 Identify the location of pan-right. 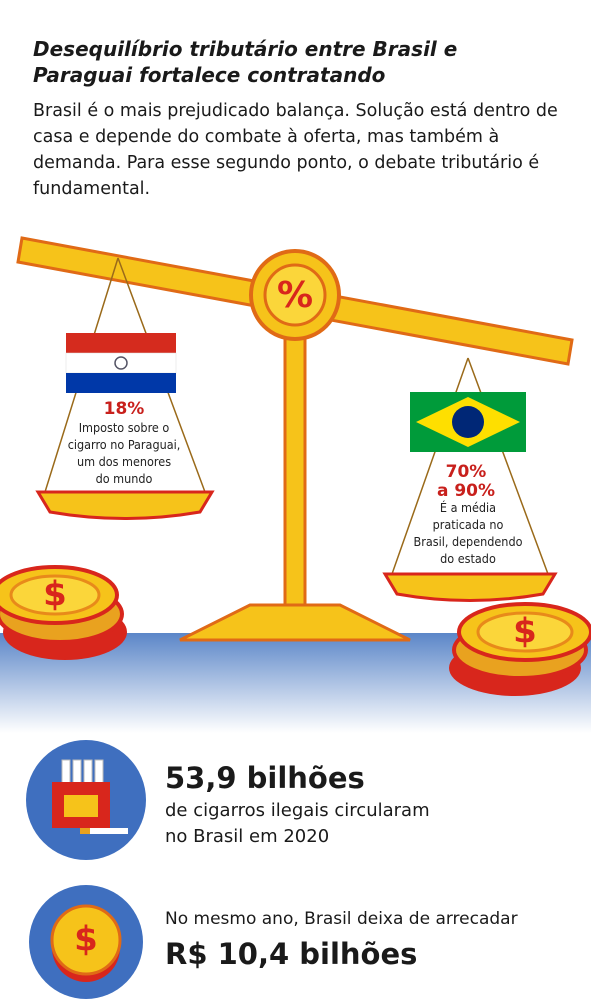
(470, 587).